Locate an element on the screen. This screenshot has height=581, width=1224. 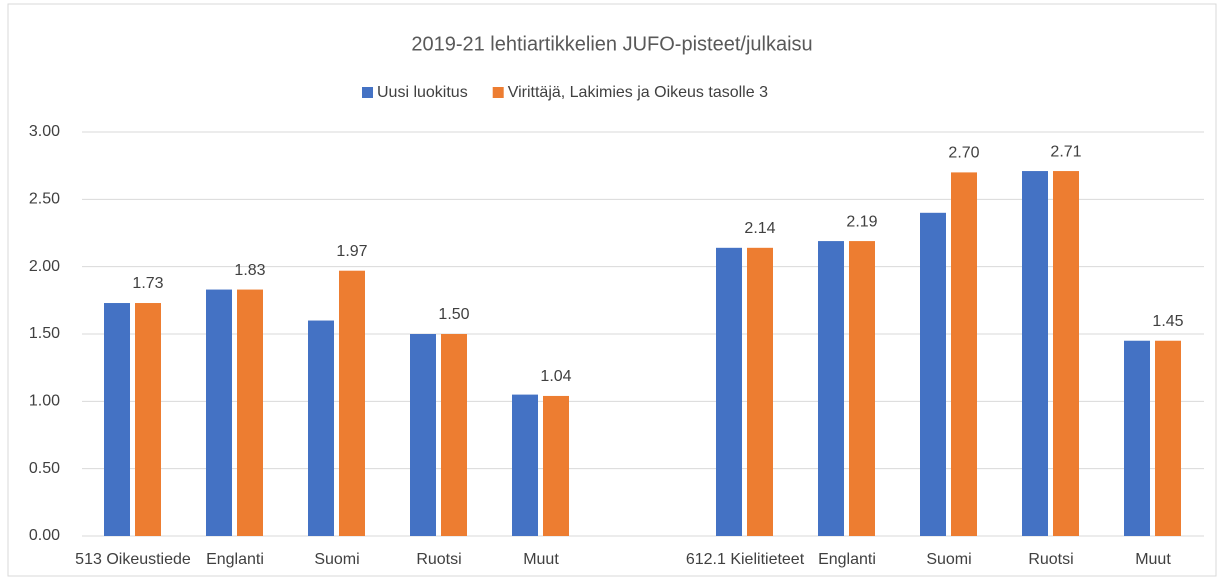
legend-label: Uusi luokitus is located at coordinates (422, 92).